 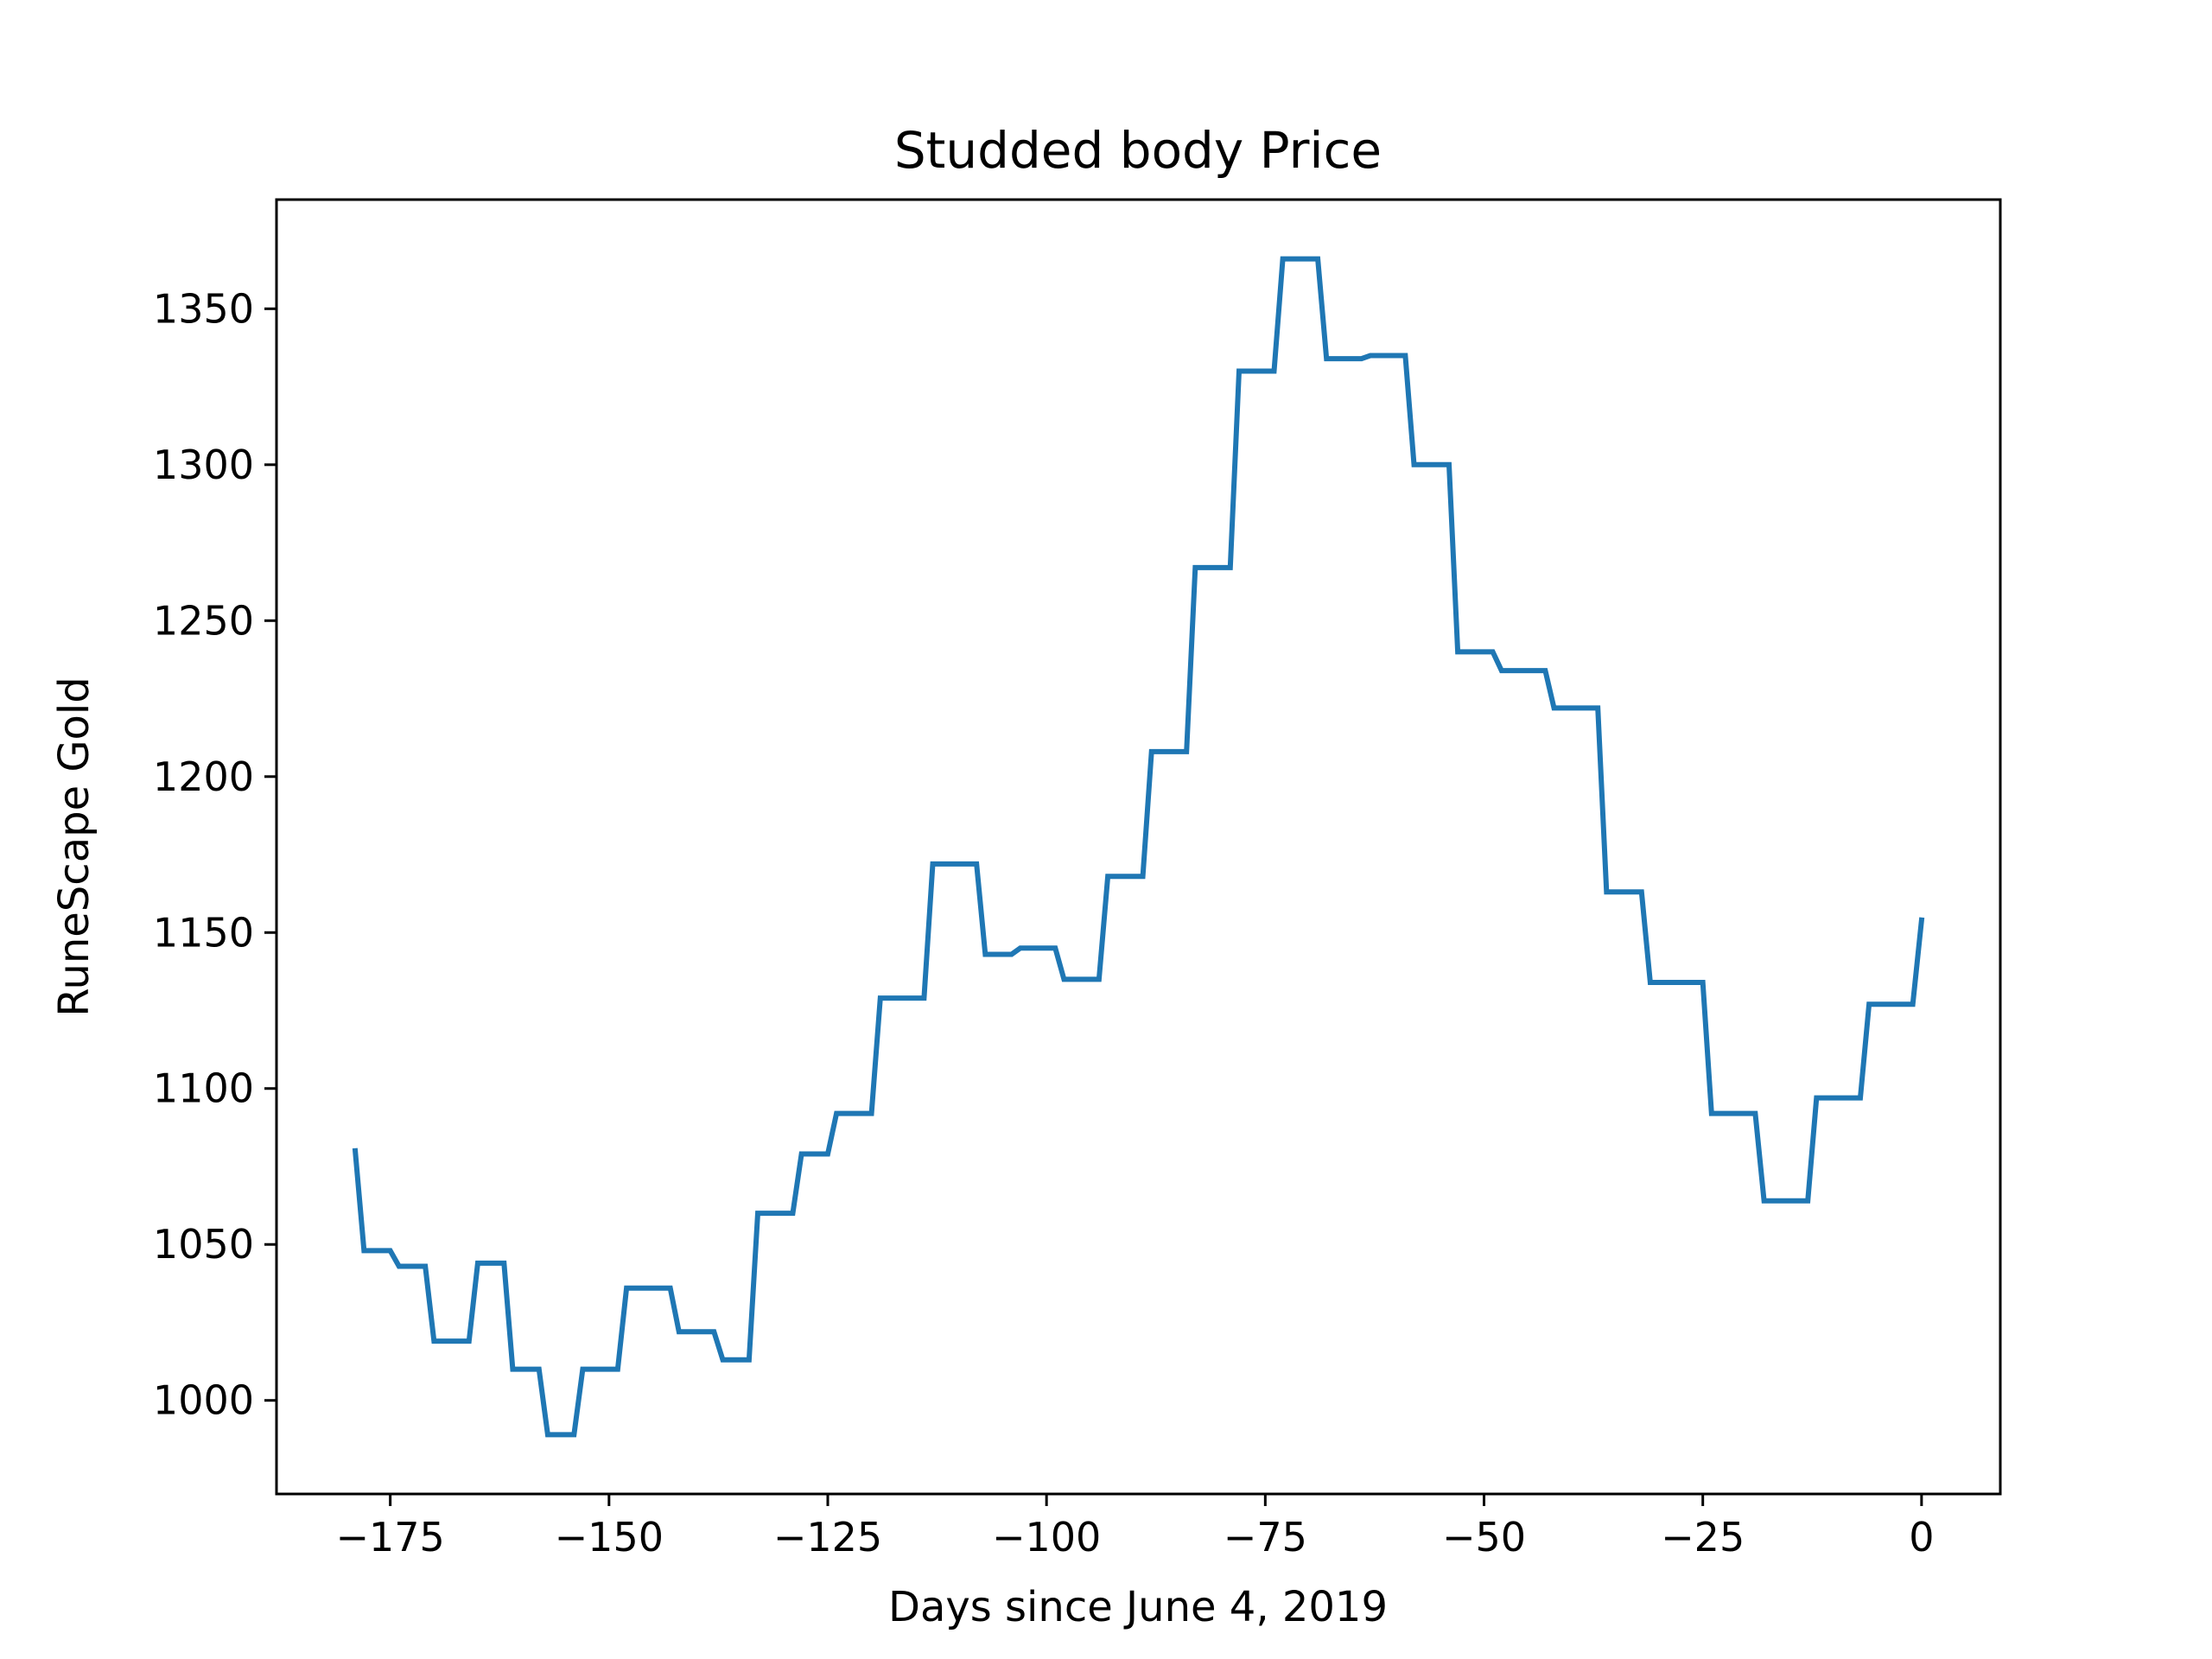 I want to click on y-axis-title: RuneScape Gold, so click(x=74, y=846).